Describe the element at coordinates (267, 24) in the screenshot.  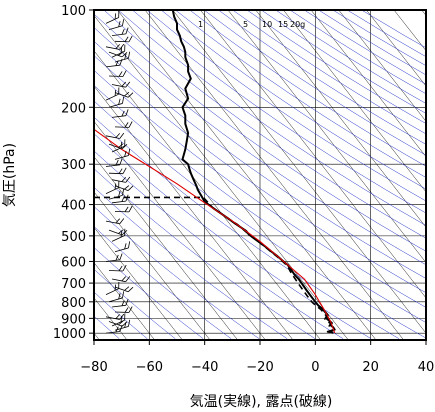
I see `mixing-ratio-label: 10` at that location.